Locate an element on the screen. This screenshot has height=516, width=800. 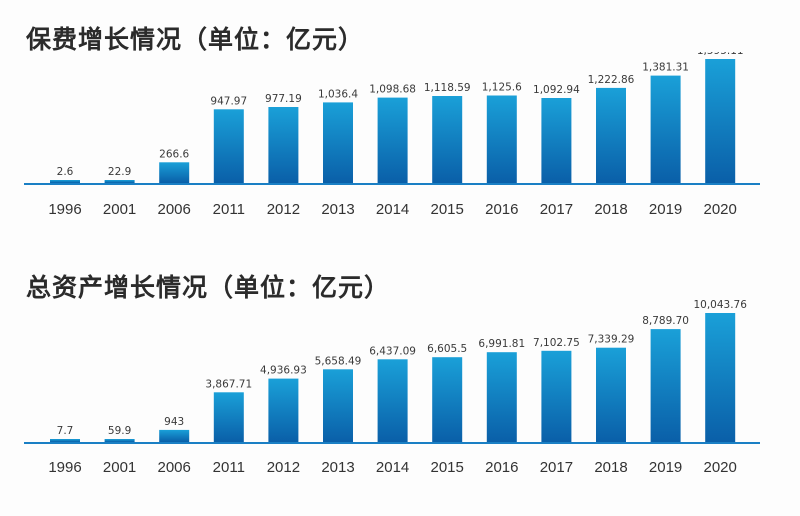
assets-x-tick-2017: 2017 is located at coordinates (556, 467).